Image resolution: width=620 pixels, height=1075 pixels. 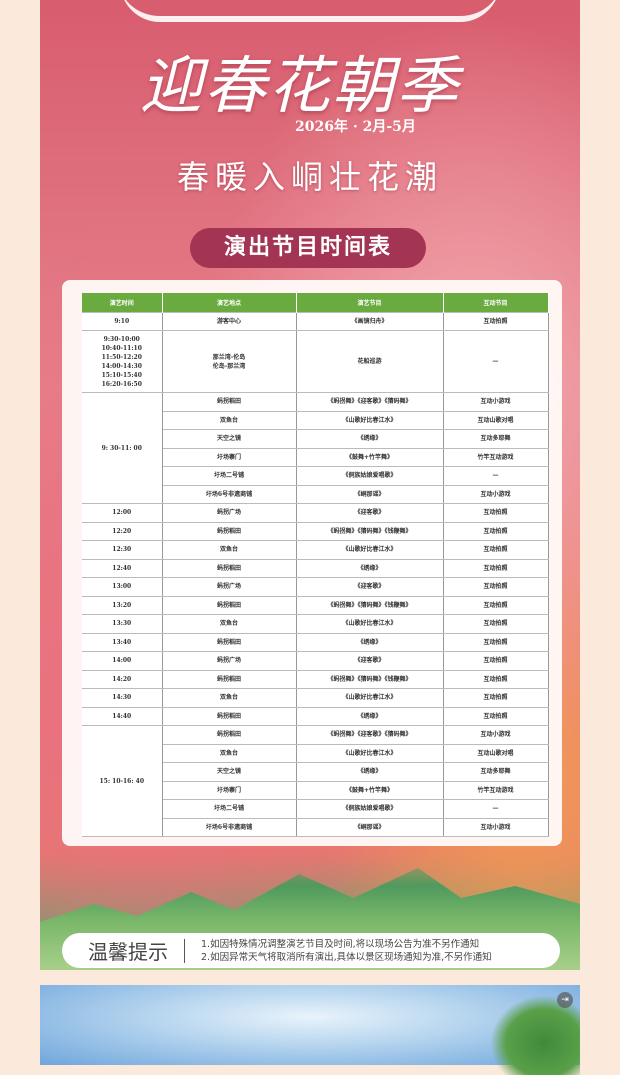 What do you see at coordinates (346, 957) in the screenshot?
I see `tip-line: 2.如因异常天气将取消所有演出,具体以景区现场通知为准,不另作通知` at bounding box center [346, 957].